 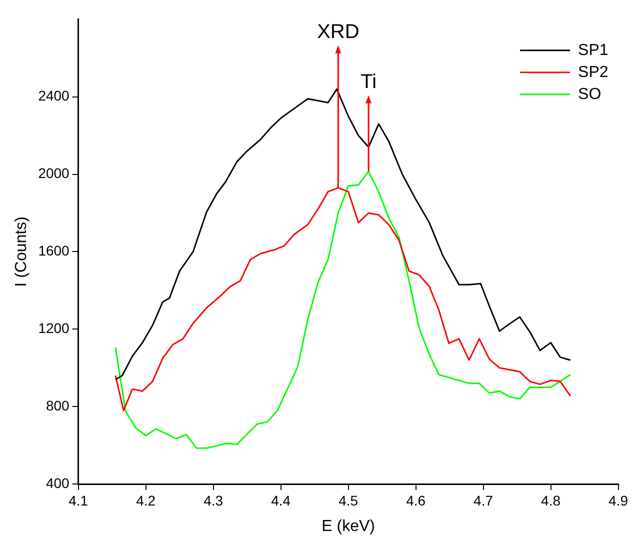 I want to click on y-axis-title: I (Counts), so click(x=21, y=251).